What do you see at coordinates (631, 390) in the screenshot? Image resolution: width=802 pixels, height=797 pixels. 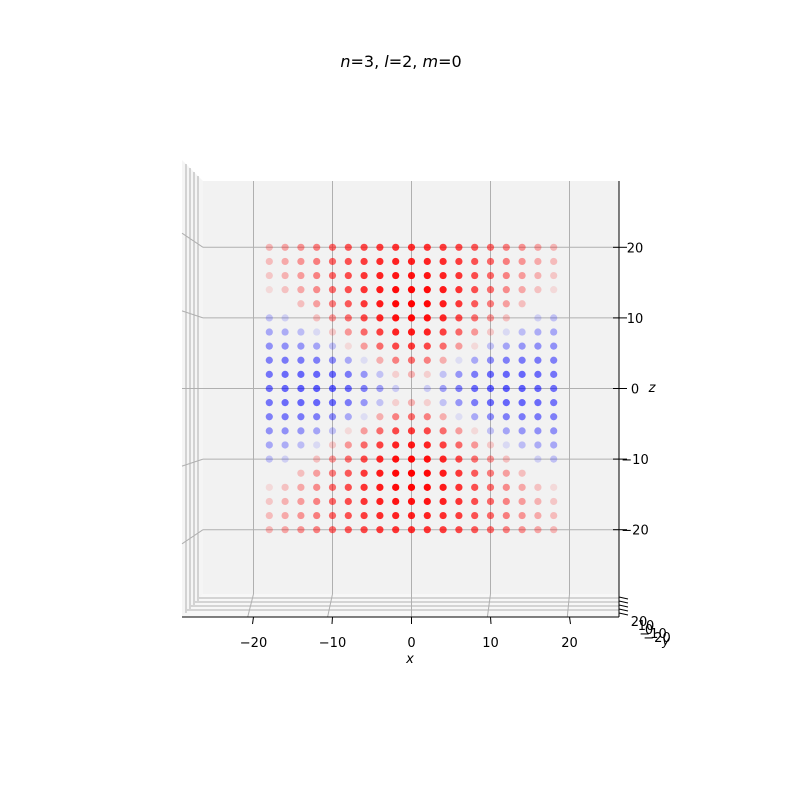 I see `z-ticks: −20 −10 0 10 20` at bounding box center [631, 390].